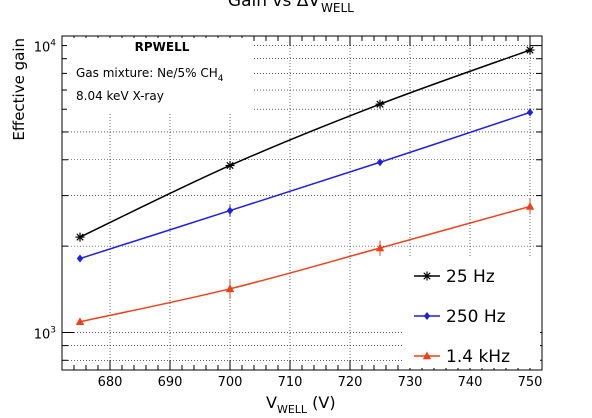  Describe the element at coordinates (321, 402) in the screenshot. I see `x-axis-label-unit: (V)` at that location.